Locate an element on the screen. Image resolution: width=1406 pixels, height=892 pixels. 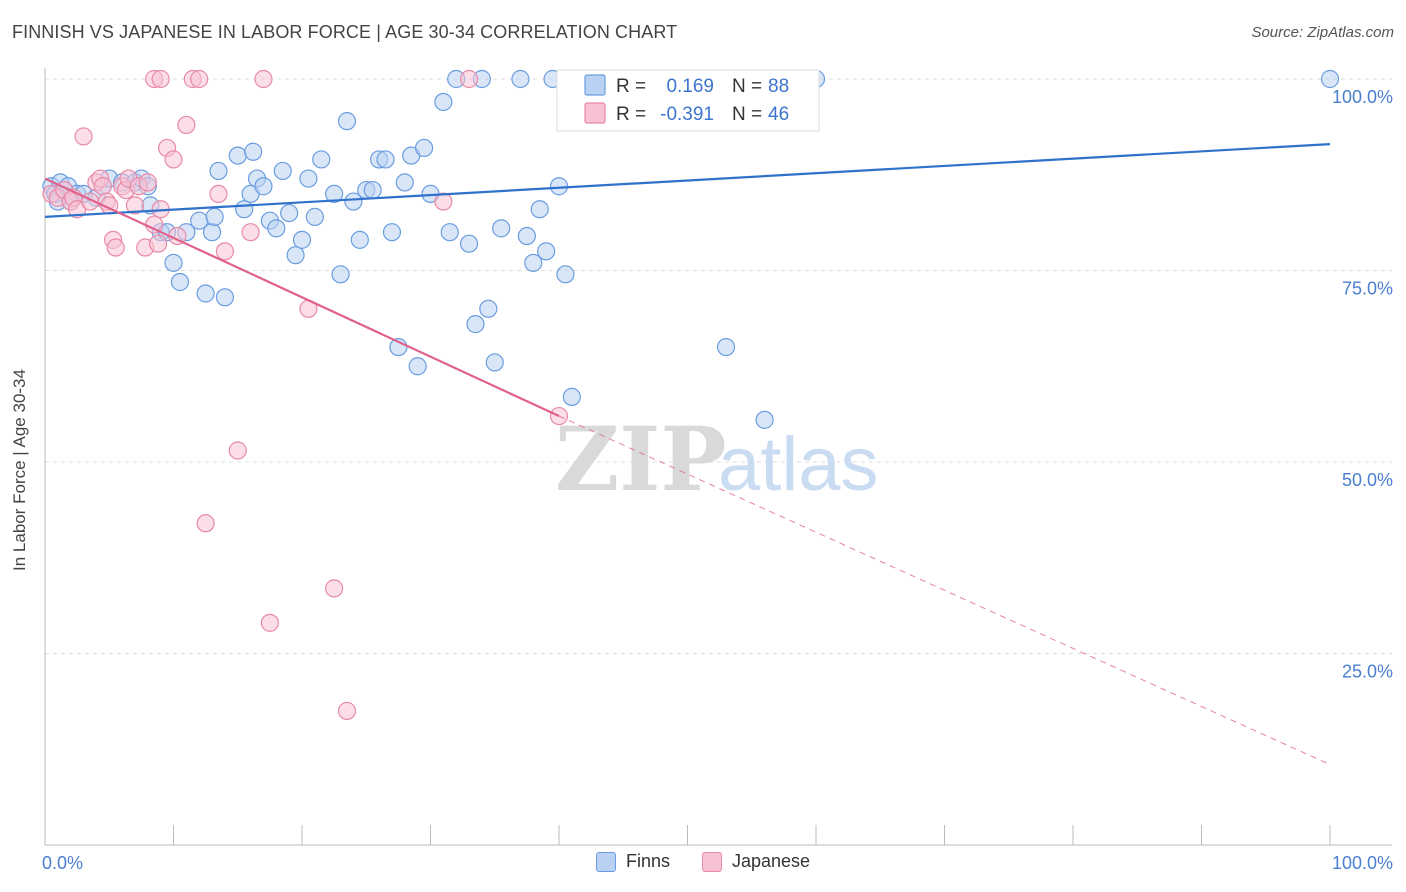
y-tick-label: 100.0% is located at coordinates (1362, 97).